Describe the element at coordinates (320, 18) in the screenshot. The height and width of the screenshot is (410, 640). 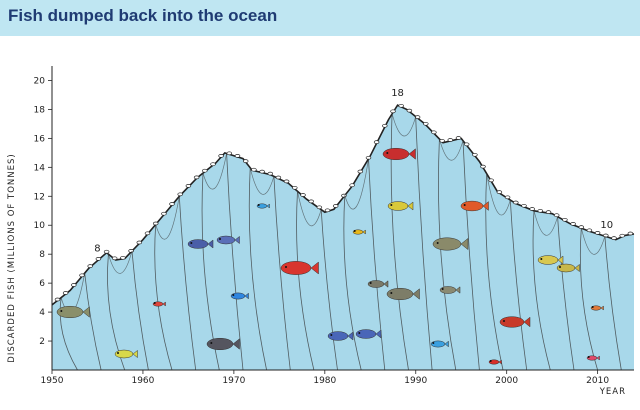
I see `title-banner: Fish dumped back into the ocean` at that location.